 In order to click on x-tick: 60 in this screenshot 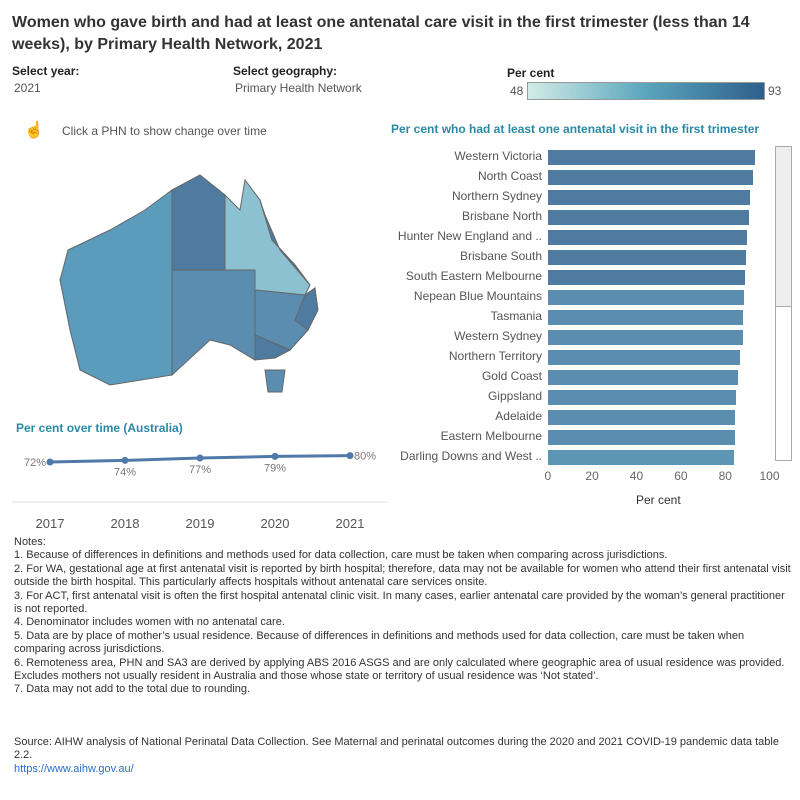, I will do `click(681, 476)`.